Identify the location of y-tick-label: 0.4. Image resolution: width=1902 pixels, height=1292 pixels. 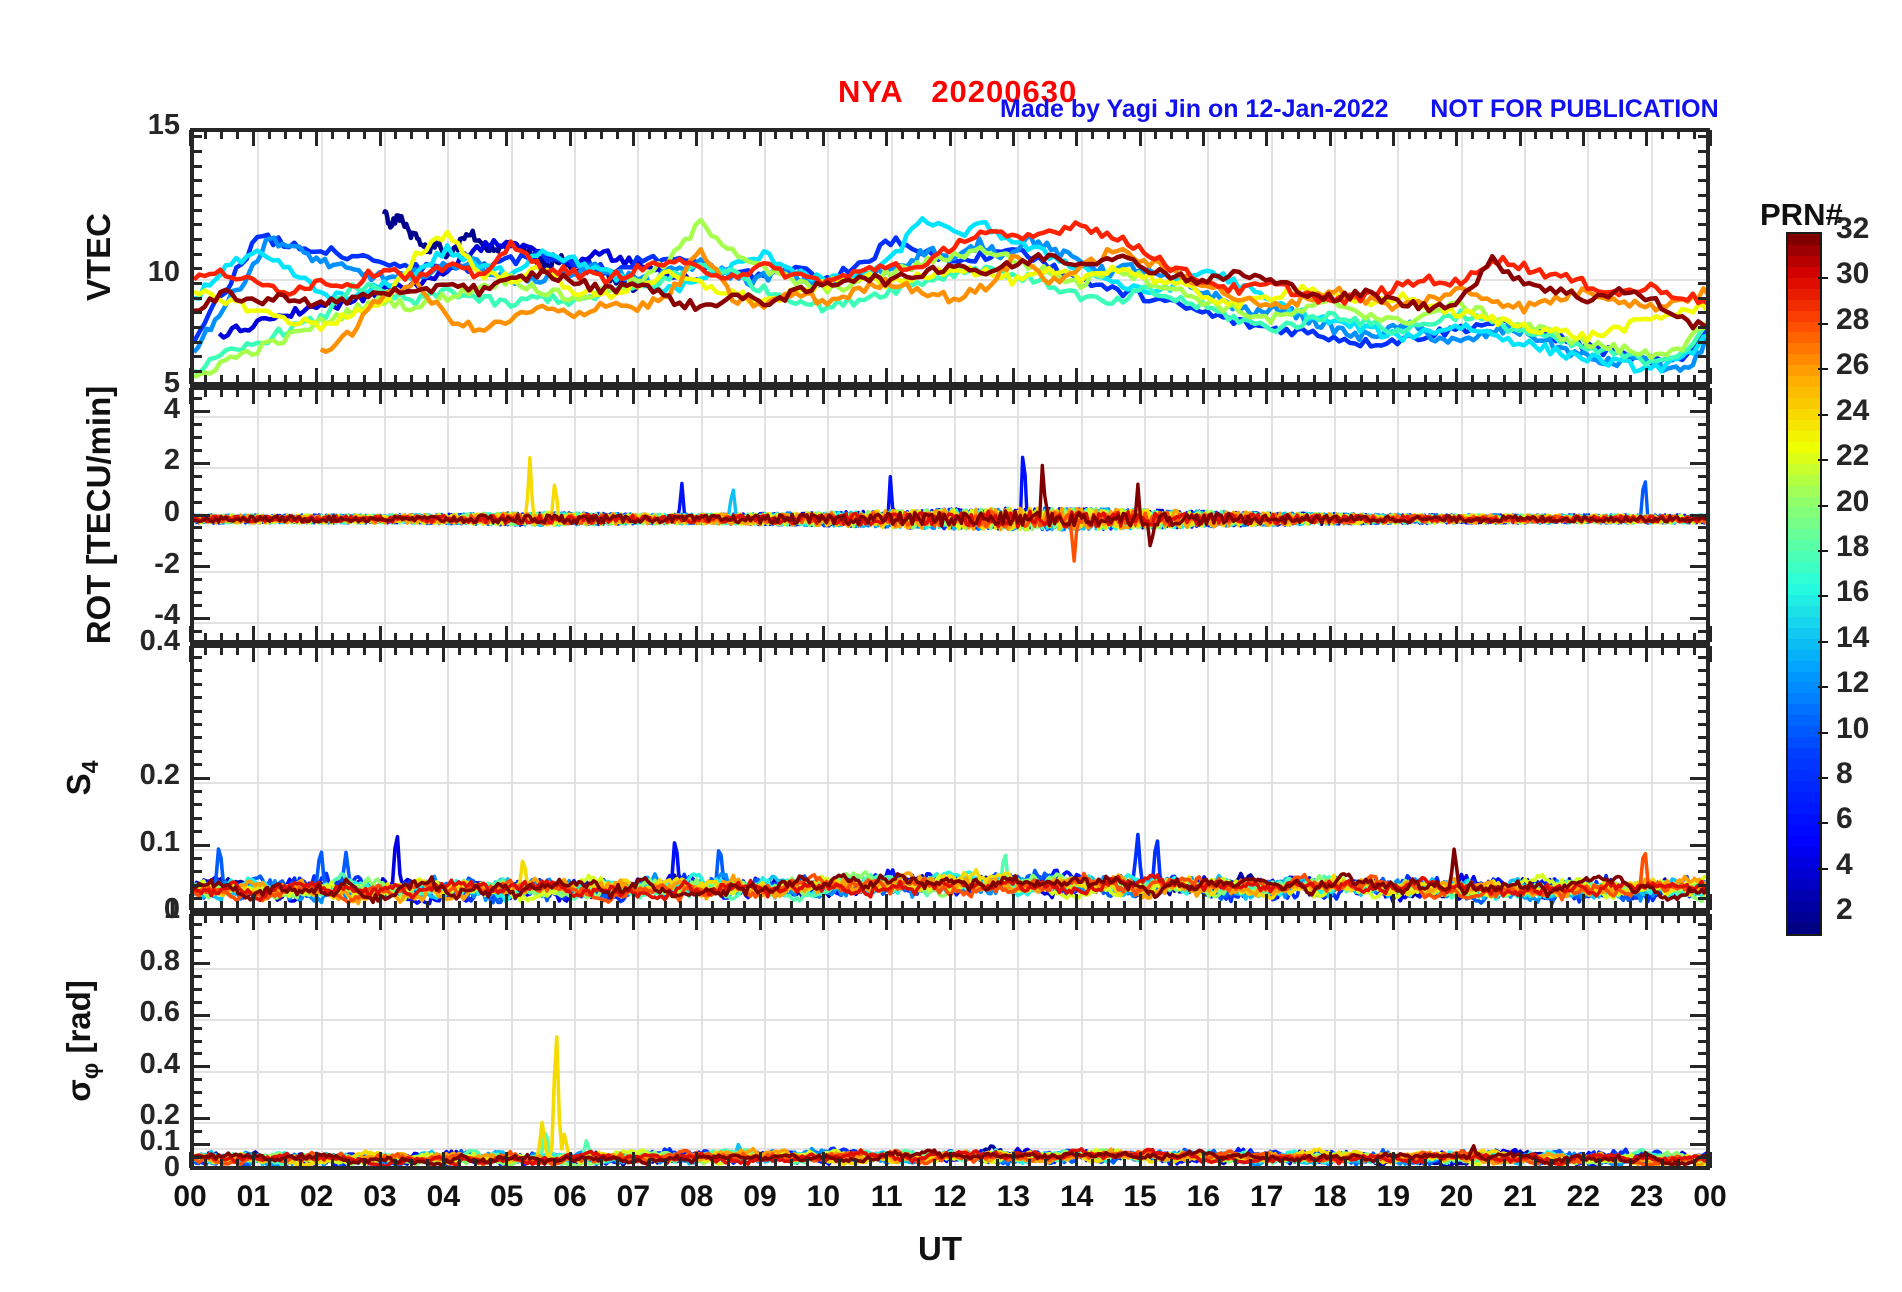
(159, 641).